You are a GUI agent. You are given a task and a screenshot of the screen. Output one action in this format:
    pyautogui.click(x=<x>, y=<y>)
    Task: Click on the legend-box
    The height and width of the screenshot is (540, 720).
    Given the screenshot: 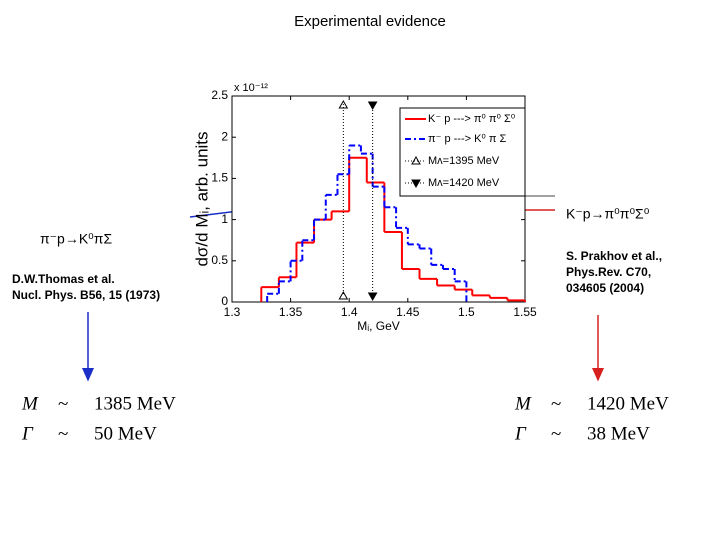 What is the action you would take?
    pyautogui.click(x=462, y=152)
    